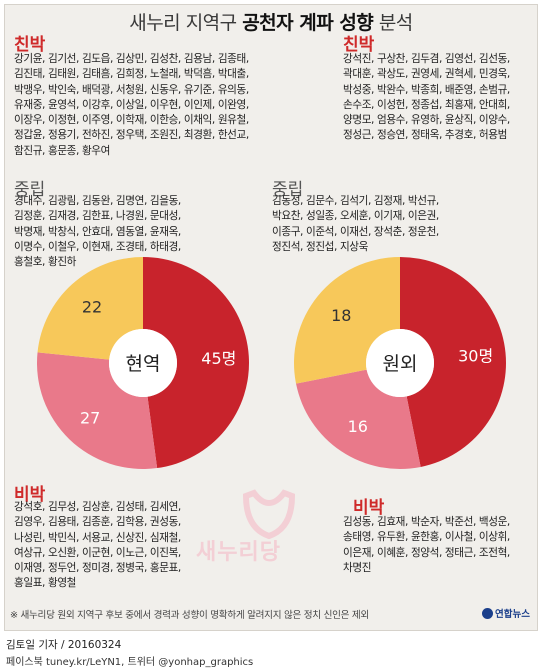 The width and height of the screenshot is (542, 670). Describe the element at coordinates (425, 135) in the screenshot. I see `name-line: 정성근, 정승연, 정태옥, 추경호, 허용범` at that location.